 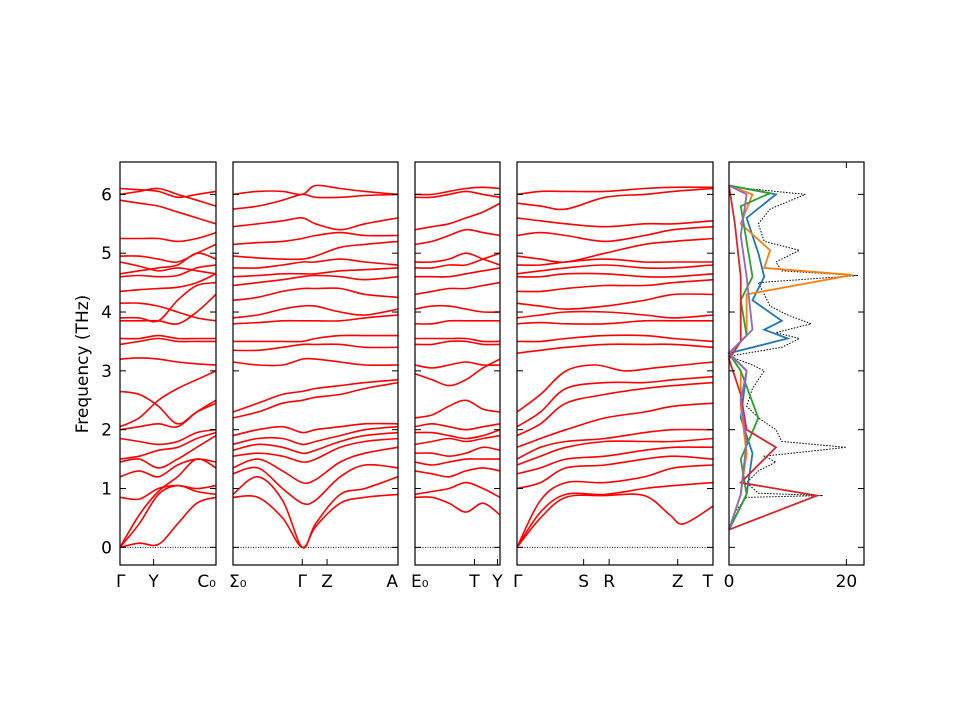 What do you see at coordinates (106, 431) in the screenshot?
I see `y-tick-label: 2` at bounding box center [106, 431].